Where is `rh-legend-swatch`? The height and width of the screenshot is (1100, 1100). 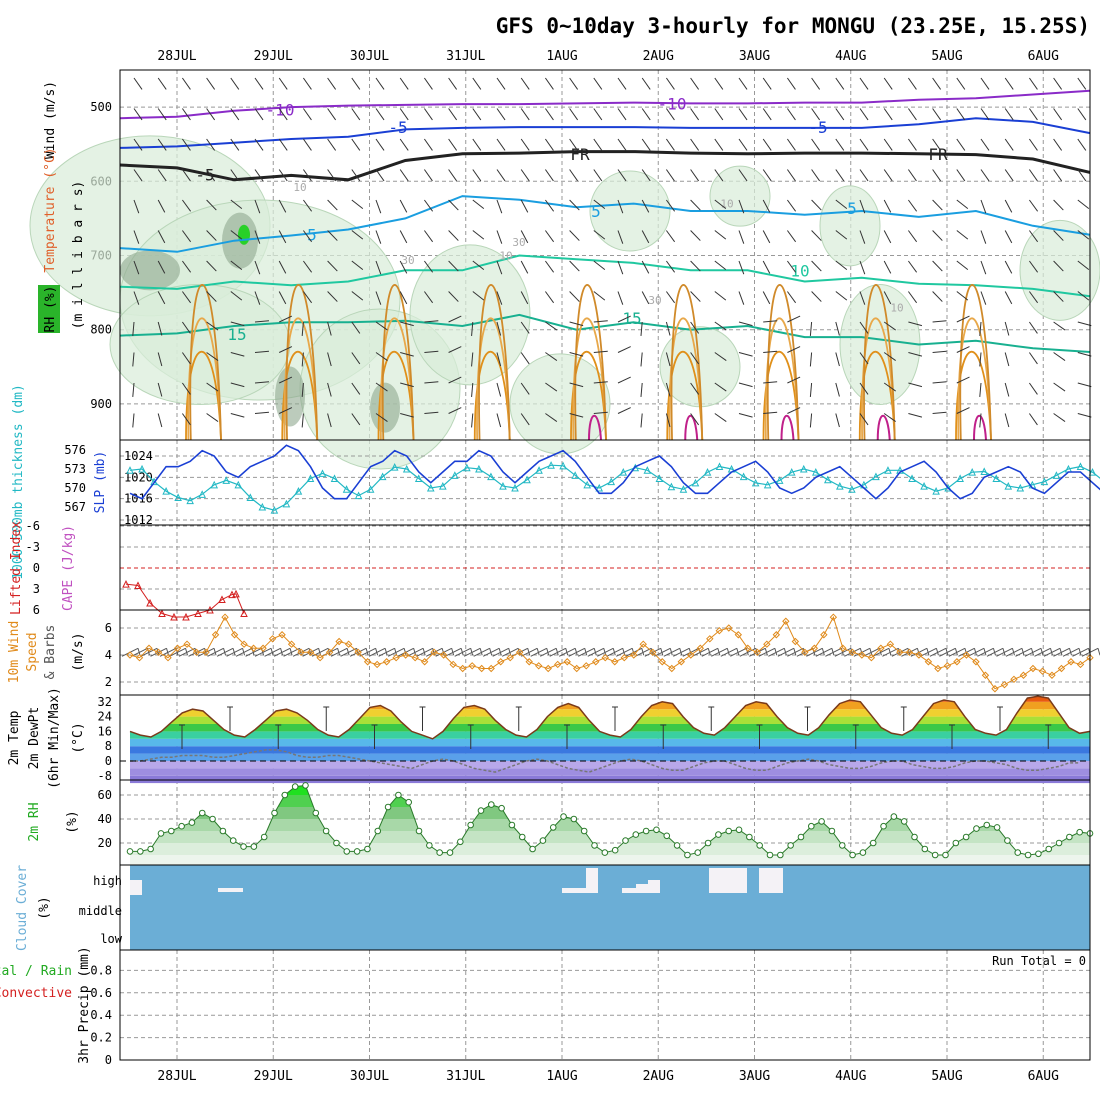 rh-legend-swatch is located at coordinates (49, 309).